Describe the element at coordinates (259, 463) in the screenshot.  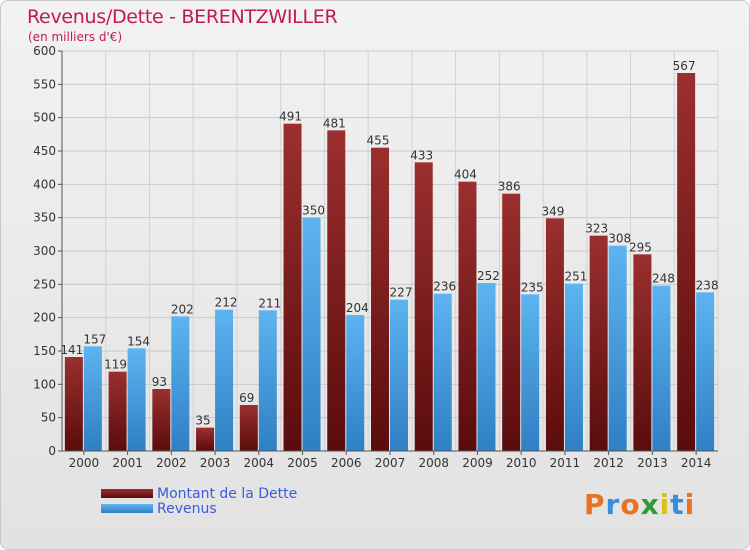
I see `x-tick-label: 2004` at that location.